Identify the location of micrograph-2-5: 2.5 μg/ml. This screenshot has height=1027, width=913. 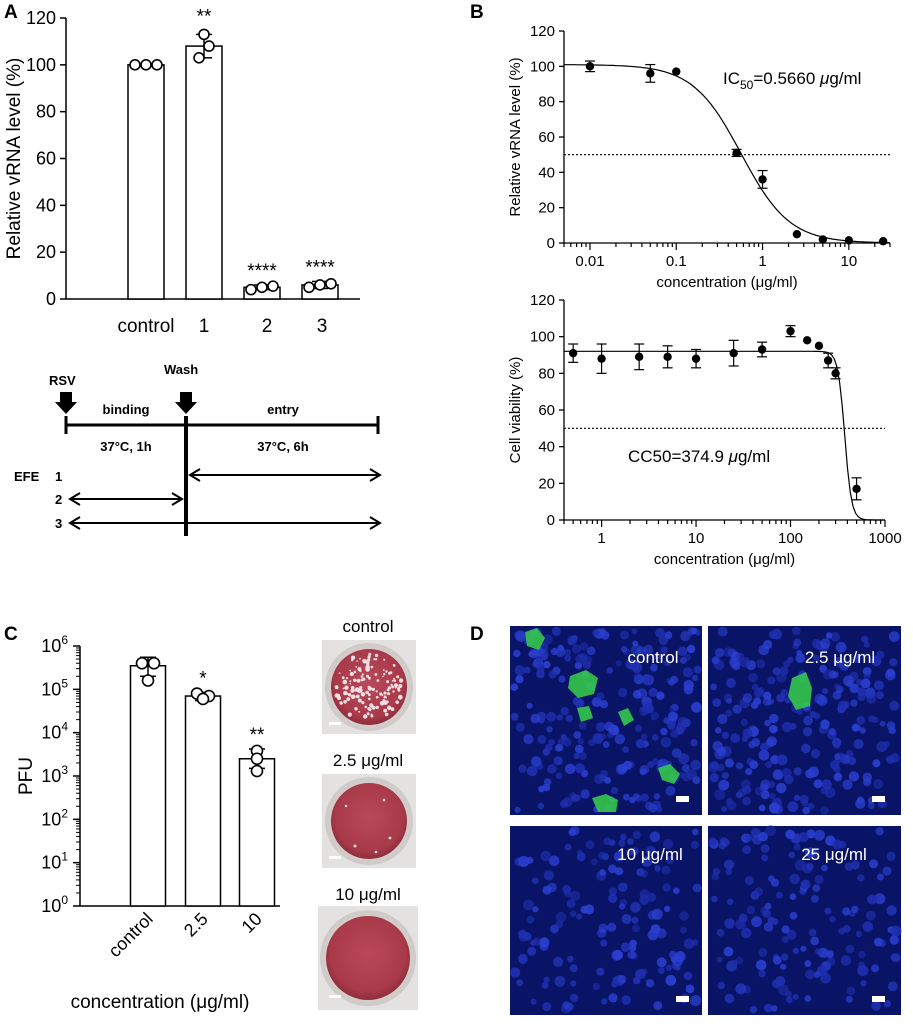
(804, 720).